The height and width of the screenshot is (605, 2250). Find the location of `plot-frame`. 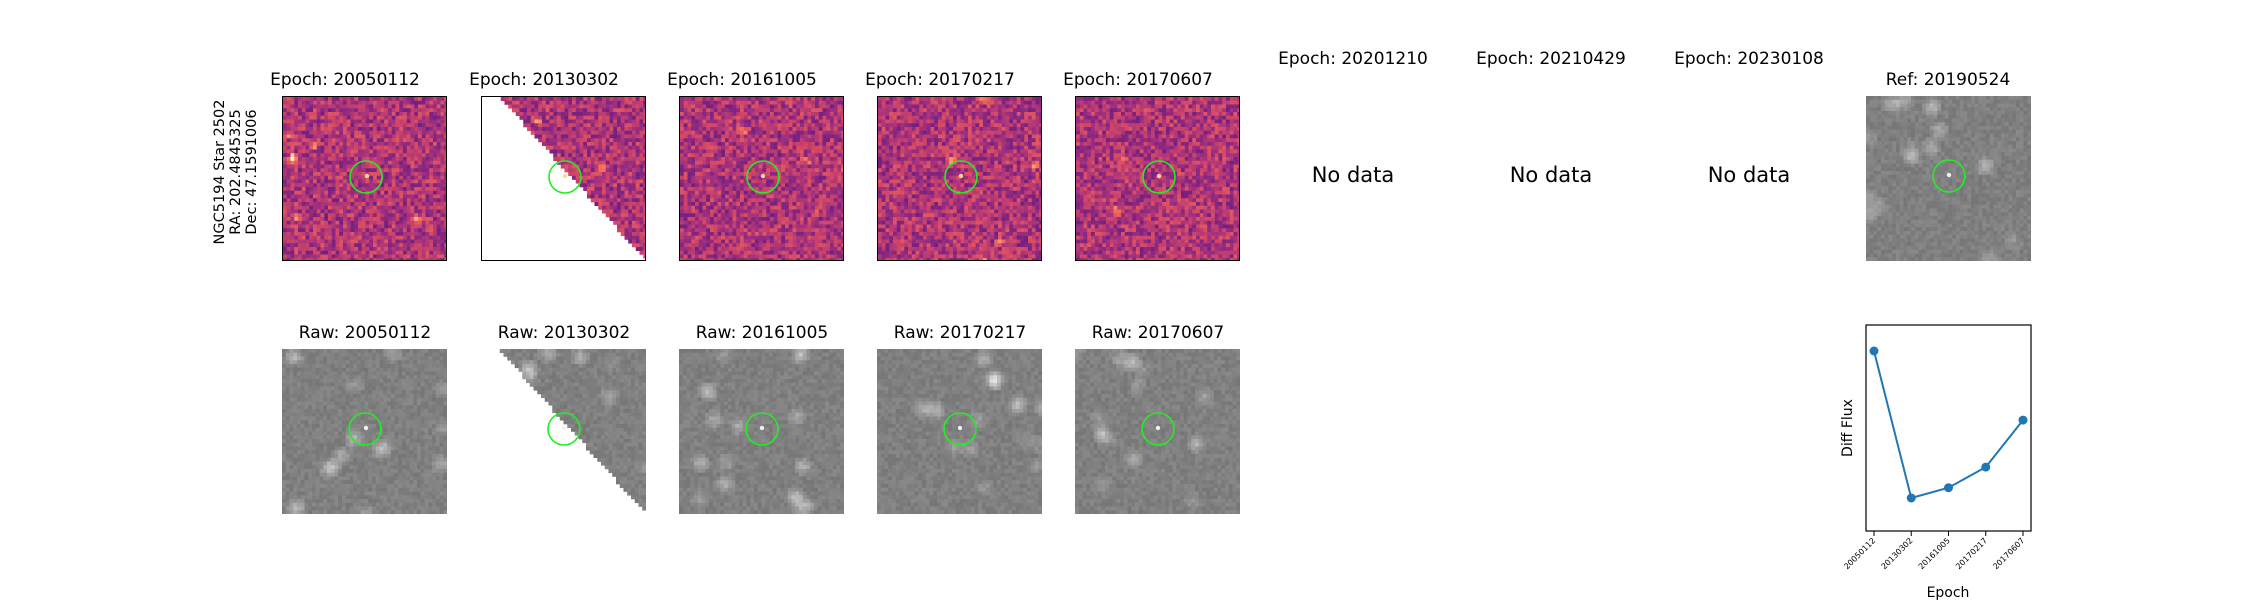

plot-frame is located at coordinates (1948, 428).